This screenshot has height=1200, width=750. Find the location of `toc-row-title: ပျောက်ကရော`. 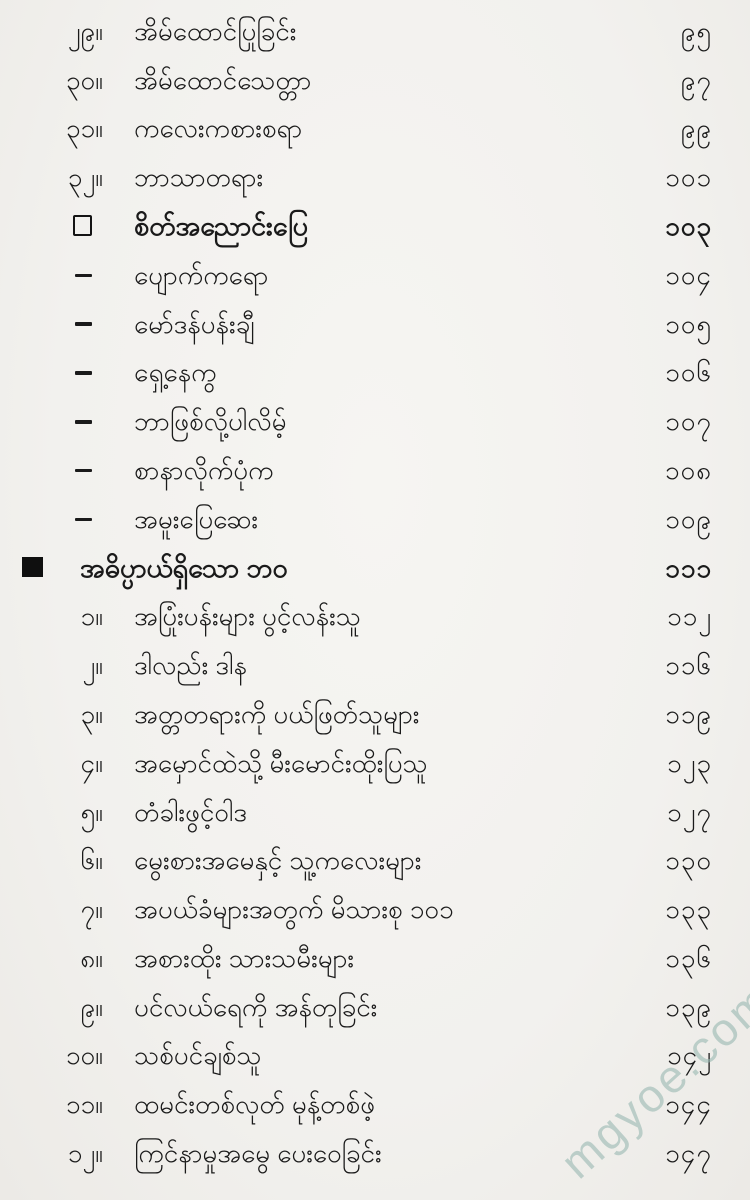

toc-row-title: ပျောက်ကရော is located at coordinates (201, 274).